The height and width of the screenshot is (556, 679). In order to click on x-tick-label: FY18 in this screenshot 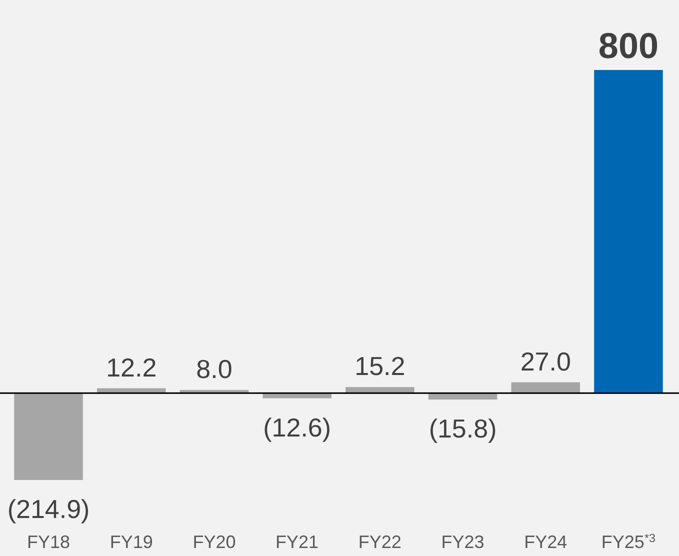, I will do `click(48, 542)`.